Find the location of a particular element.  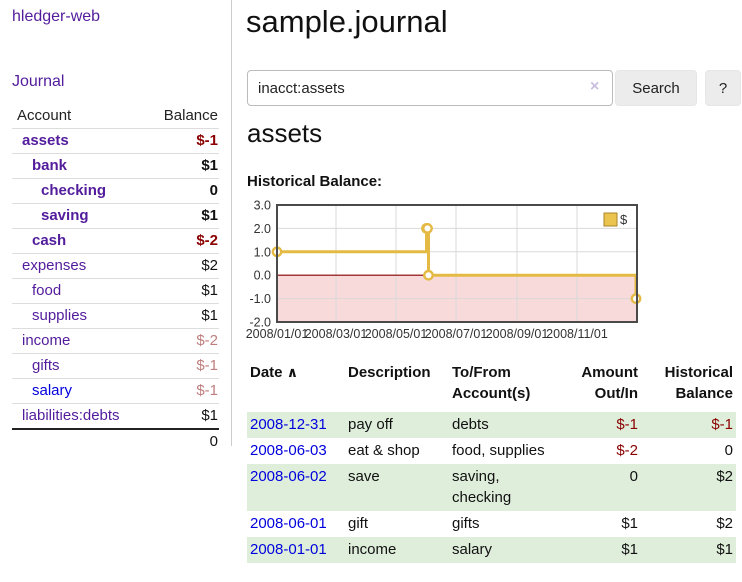

account-row: gifts $-1 is located at coordinates (115, 366).